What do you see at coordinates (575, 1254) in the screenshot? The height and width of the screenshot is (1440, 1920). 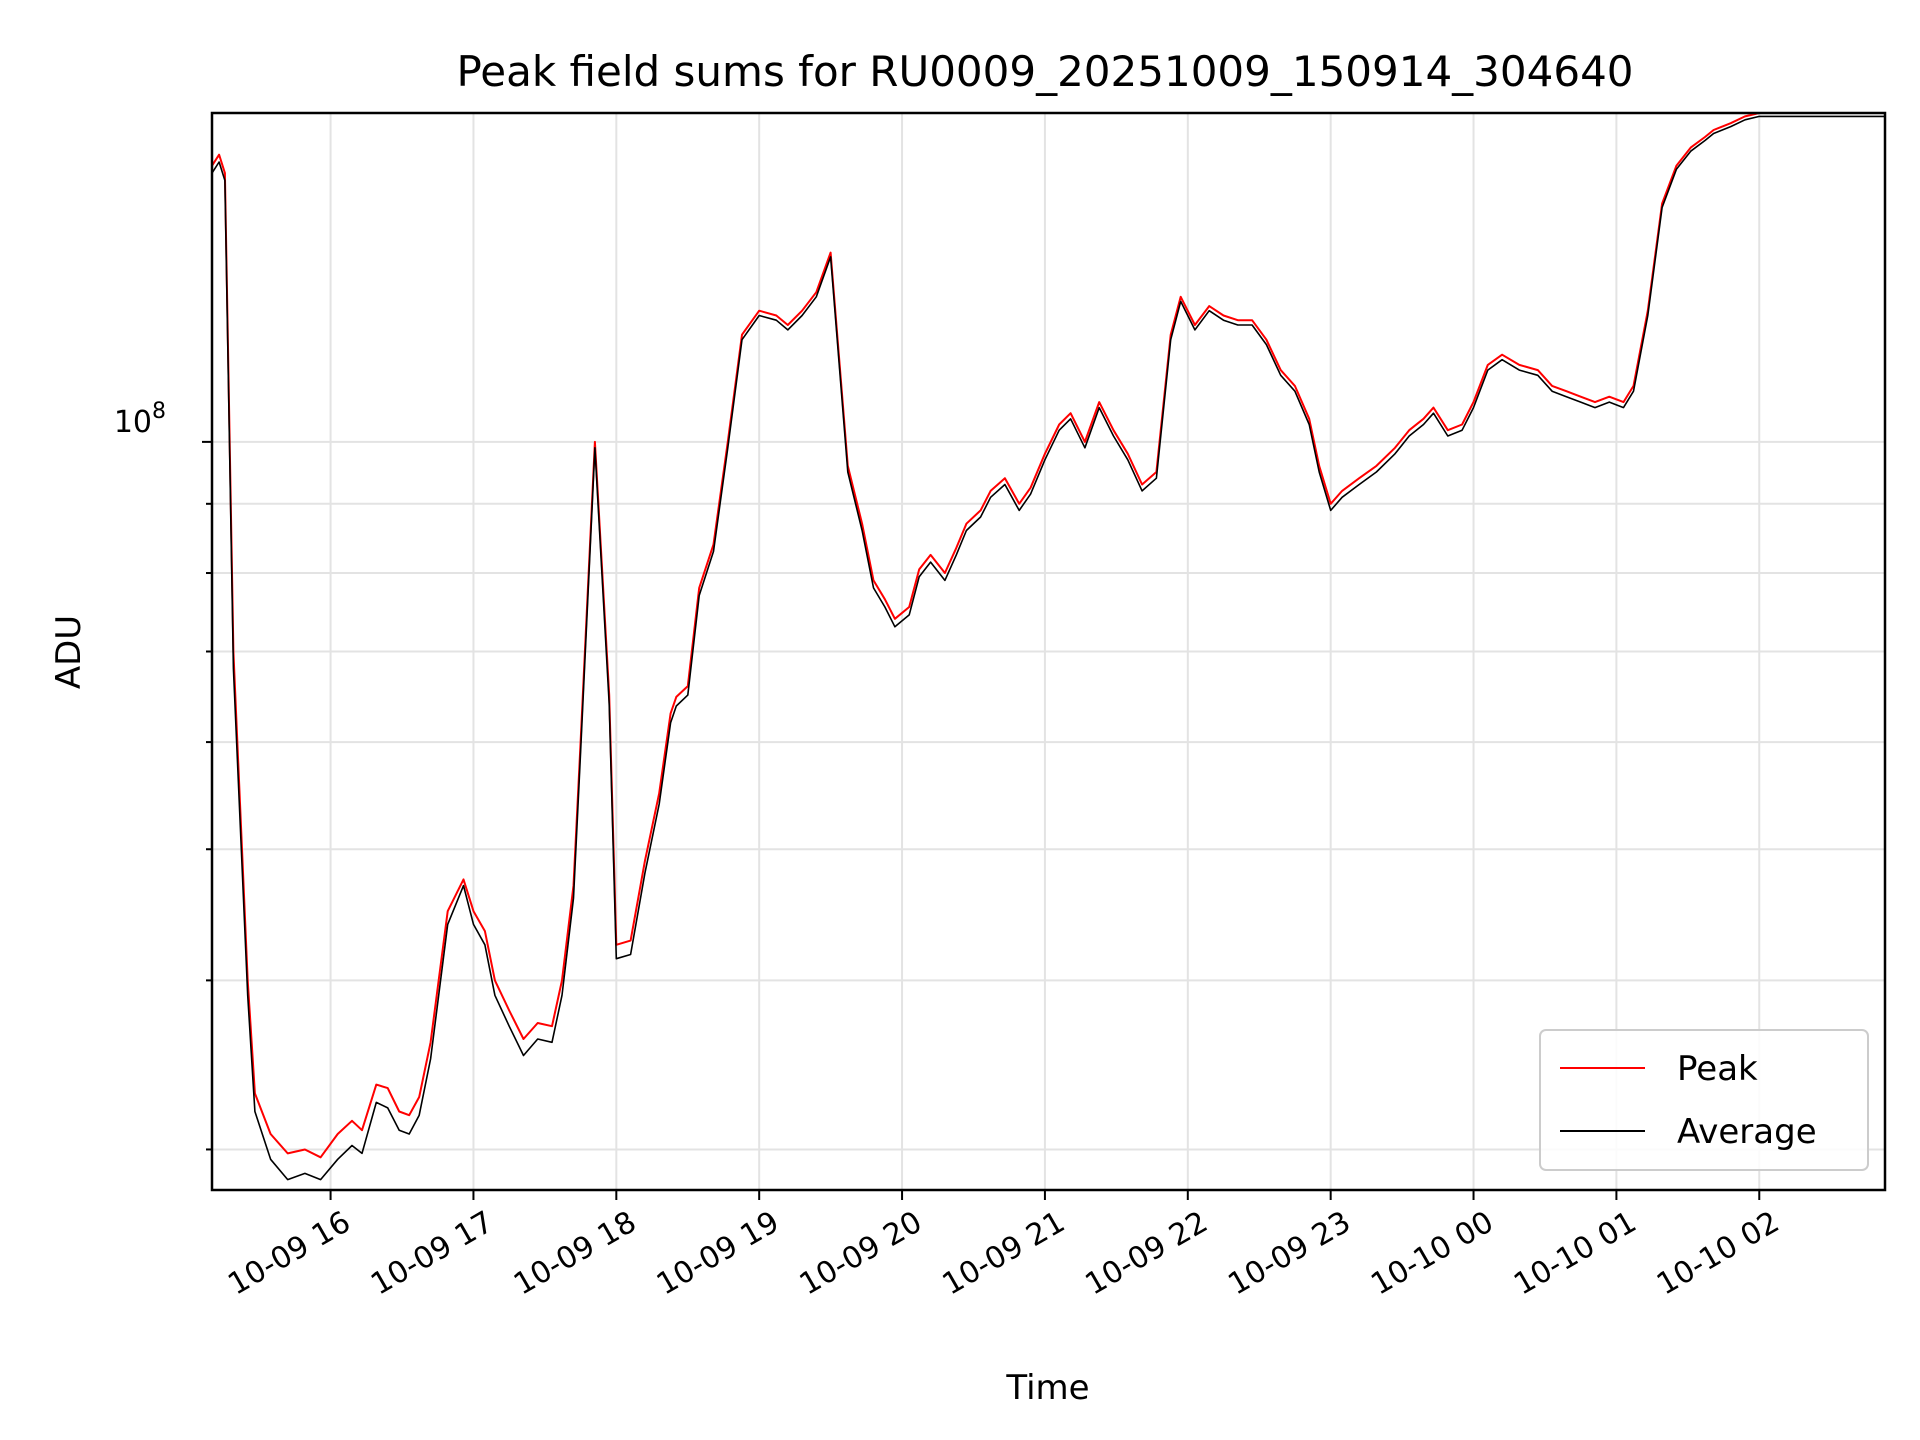 I see `x-tick-label: 10-09 18` at bounding box center [575, 1254].